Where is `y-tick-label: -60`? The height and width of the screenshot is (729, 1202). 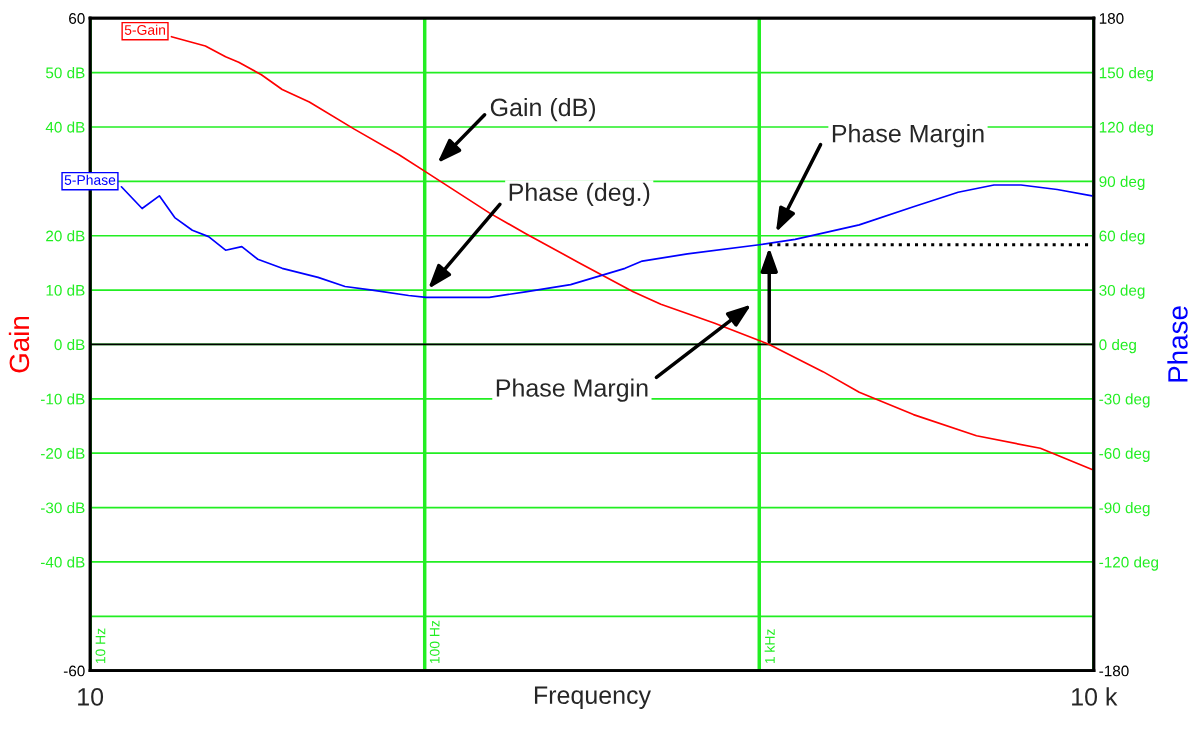 y-tick-label: -60 is located at coordinates (74, 671).